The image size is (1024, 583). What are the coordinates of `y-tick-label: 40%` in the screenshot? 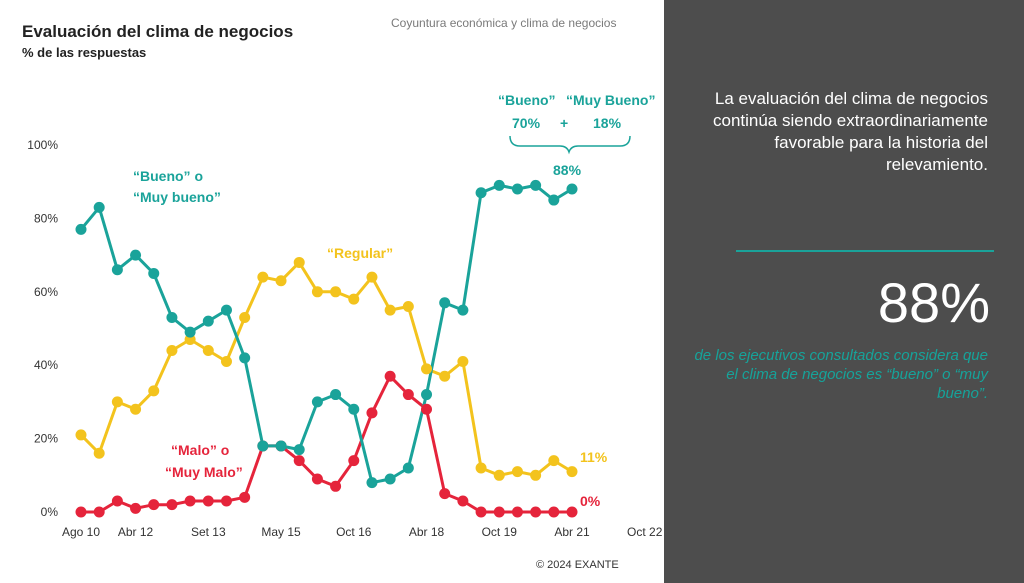 It's located at (46, 365).